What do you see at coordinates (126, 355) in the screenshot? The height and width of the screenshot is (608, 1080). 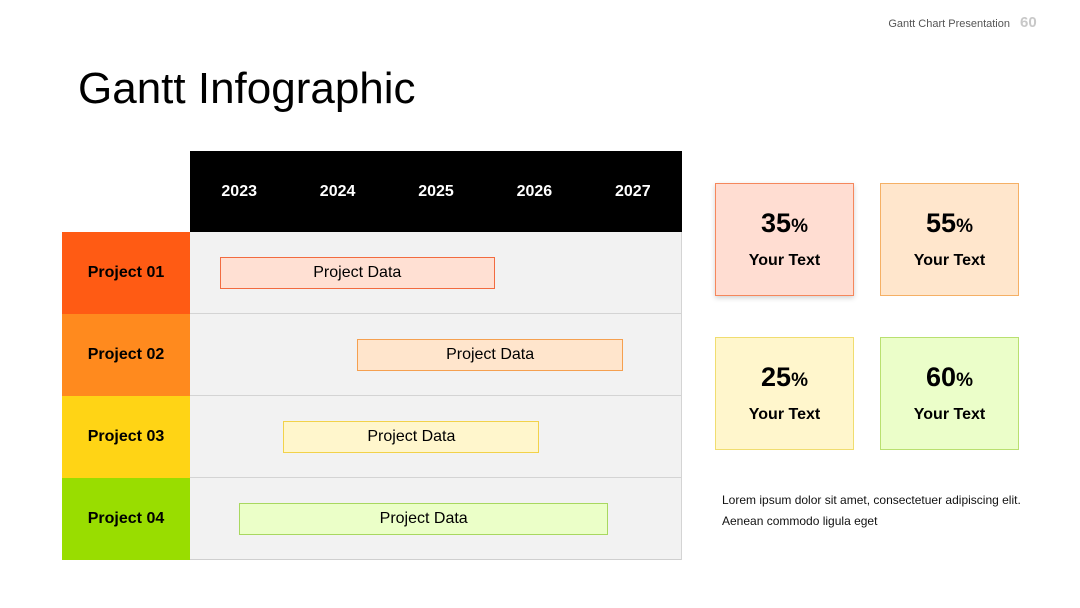 I see `project-label-2: Project 02` at bounding box center [126, 355].